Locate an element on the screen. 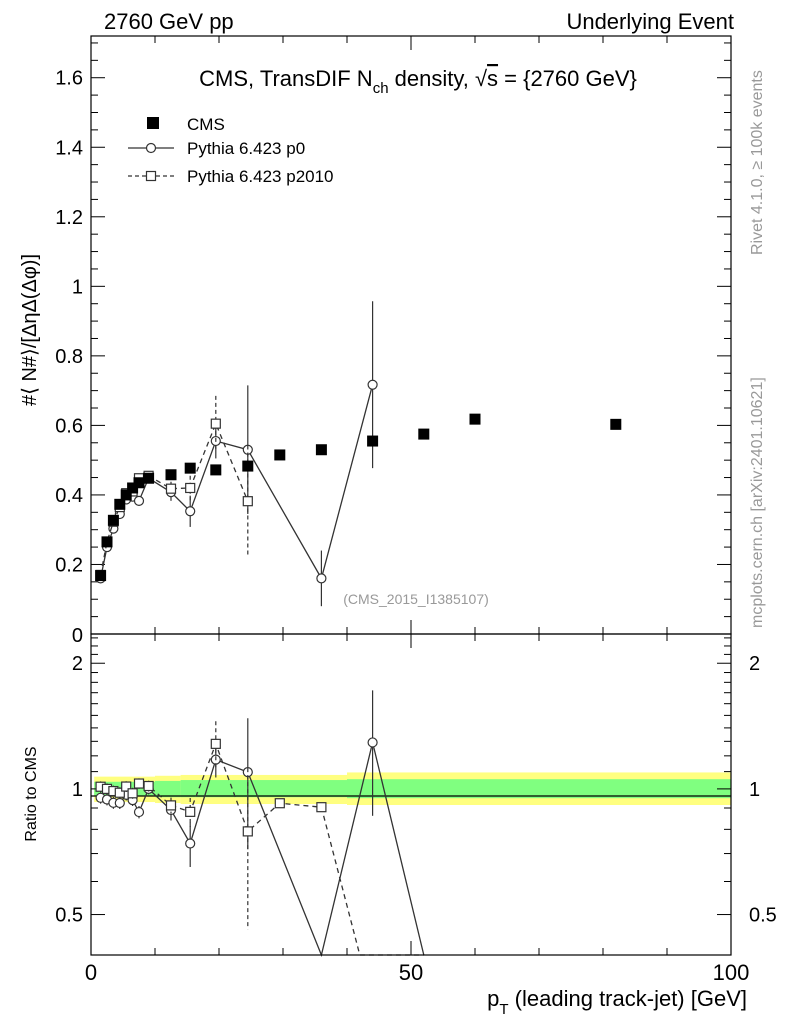  main-ytick-label: 0.6 is located at coordinates (69, 426).